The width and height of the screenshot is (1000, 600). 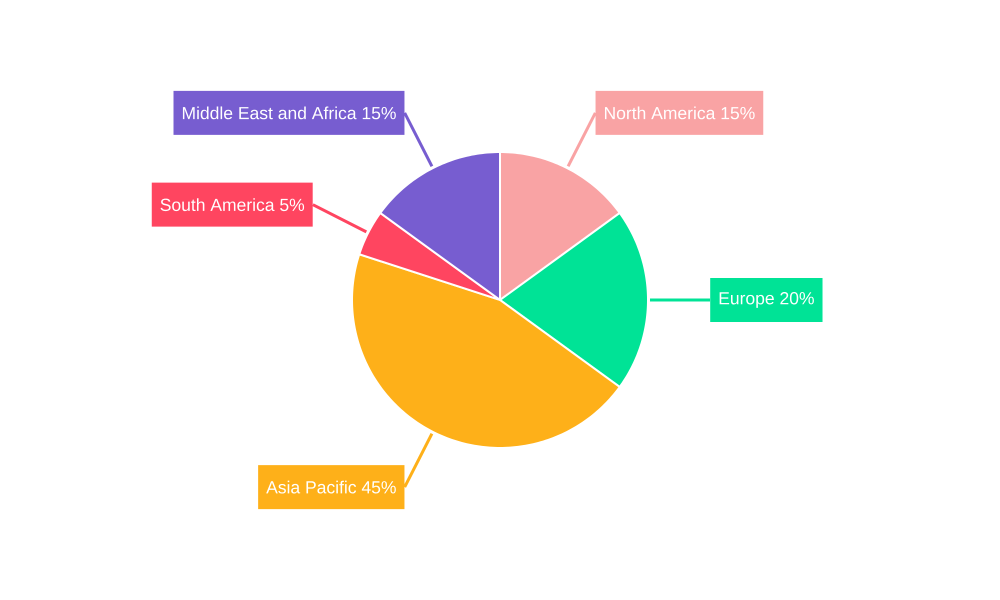 I want to click on slice-label: Asia Pacific, so click(x=311, y=487).